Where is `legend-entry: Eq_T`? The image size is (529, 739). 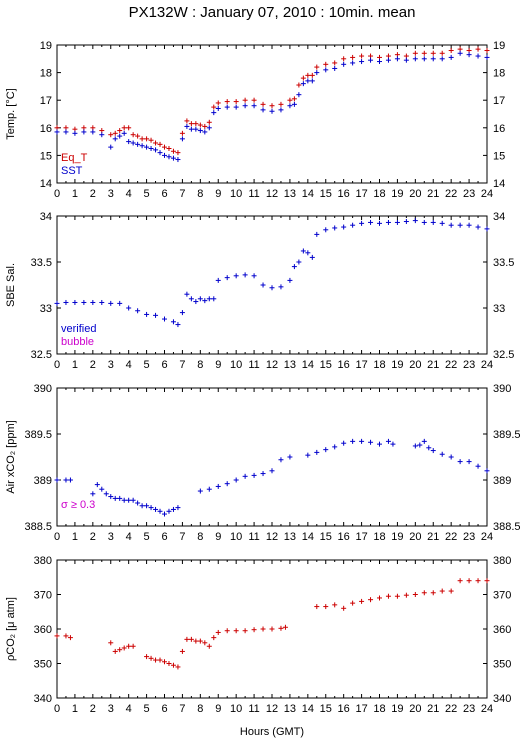
legend-entry: Eq_T is located at coordinates (74, 158).